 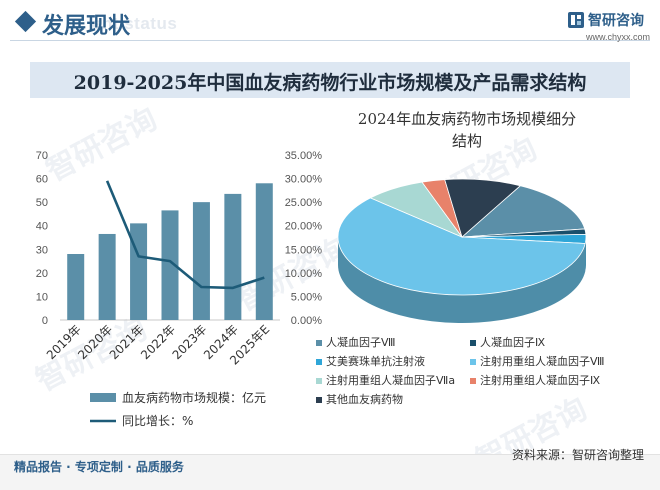 I want to click on pie-title-line-1: 2024年血友病药物市场规模细分, so click(x=467, y=119).